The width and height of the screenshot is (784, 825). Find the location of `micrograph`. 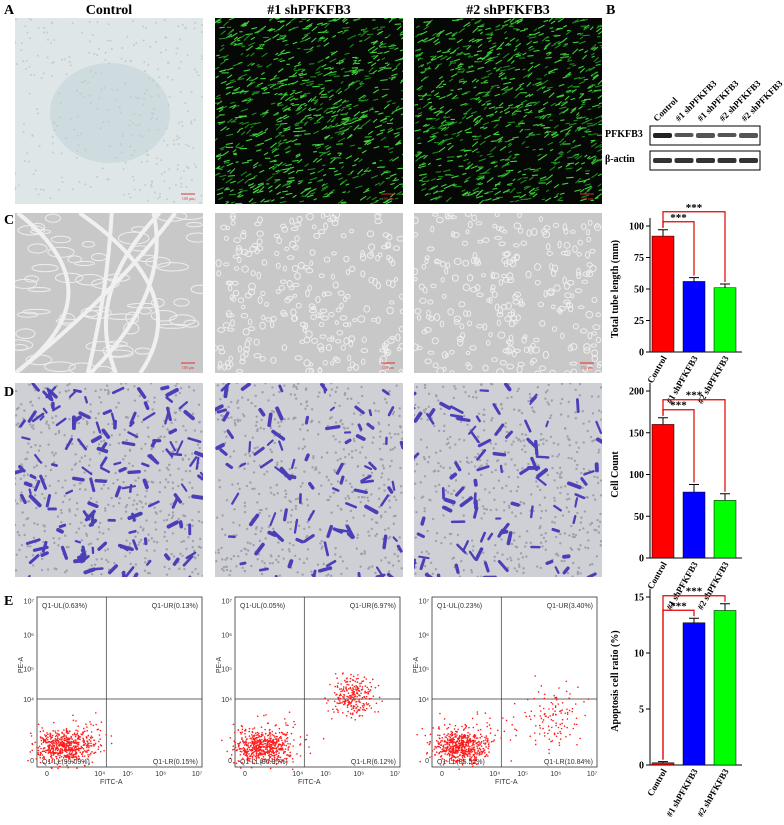

micrograph is located at coordinates (309, 111).